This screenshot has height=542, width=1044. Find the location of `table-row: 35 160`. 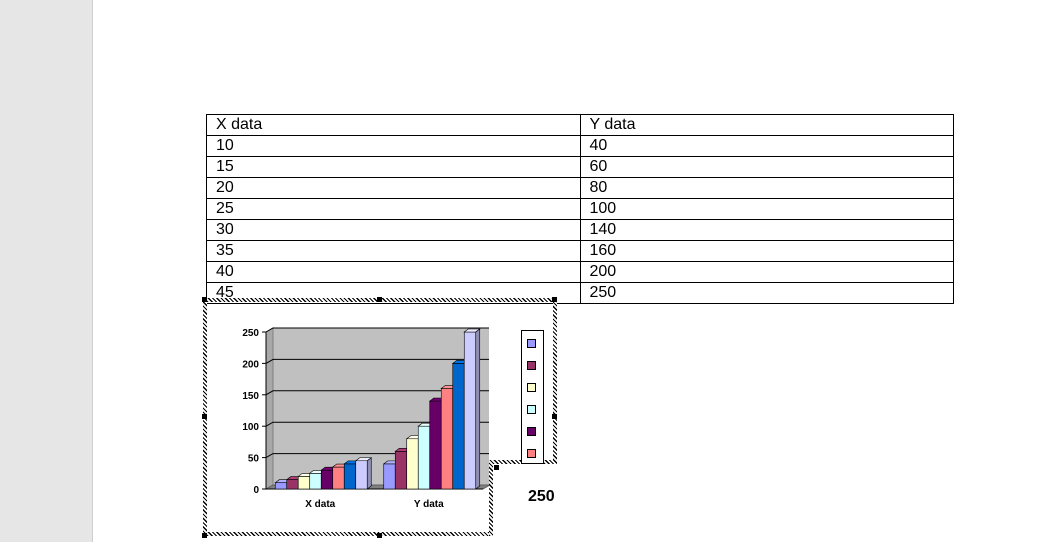

table-row: 35 160 is located at coordinates (580, 251).